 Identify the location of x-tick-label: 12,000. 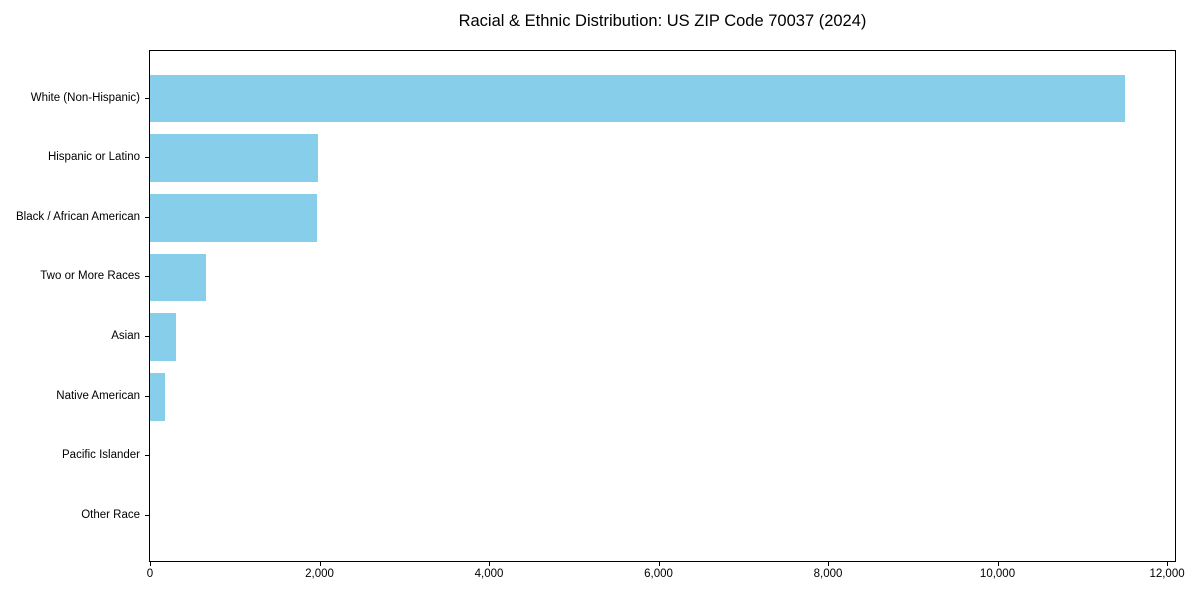
(1167, 574).